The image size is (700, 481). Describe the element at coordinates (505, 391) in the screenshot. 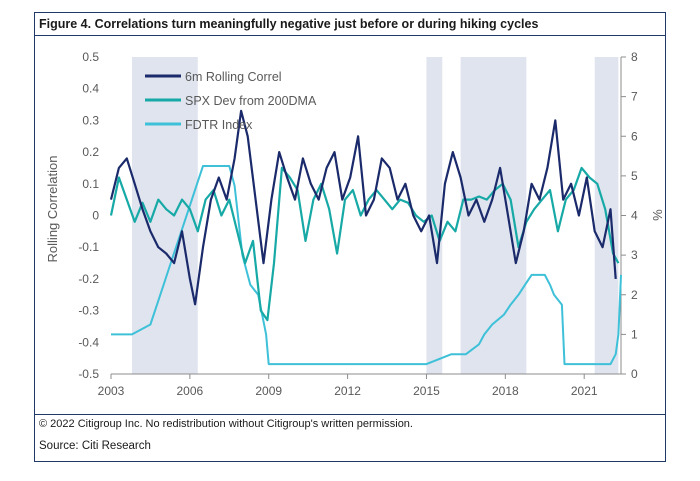

I see `x-tick-label: 2018` at that location.